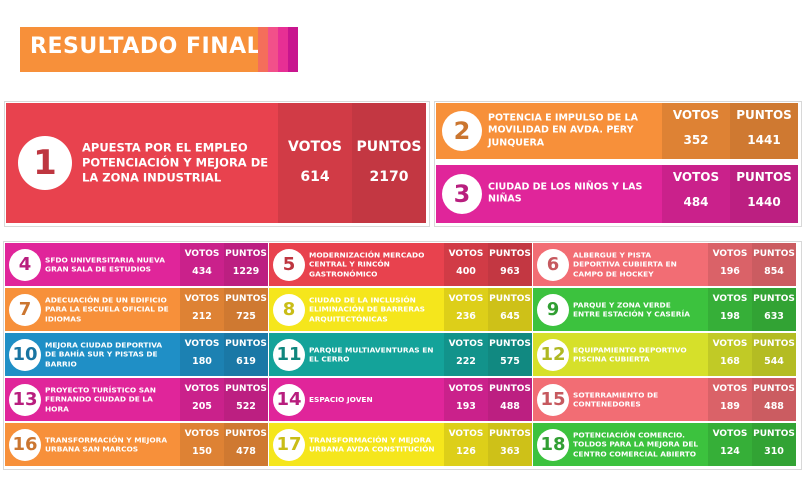  I want to click on puntos-column: PUNTOS 854, so click(774, 264).